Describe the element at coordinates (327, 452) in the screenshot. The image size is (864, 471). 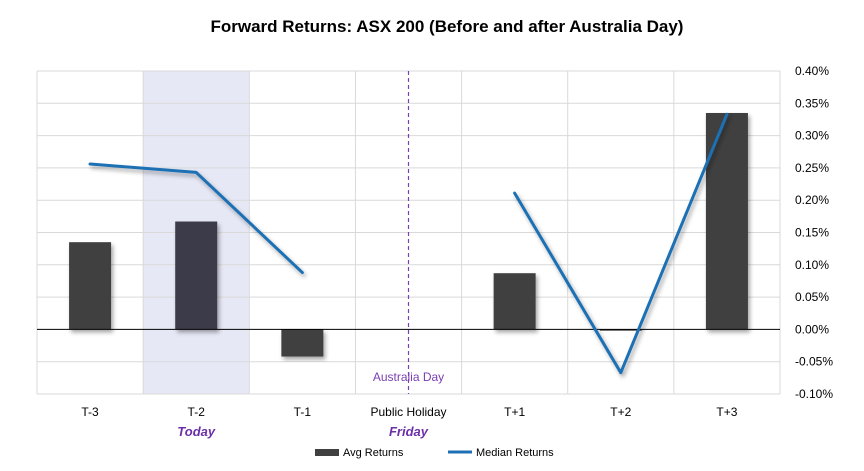
I see `legend-swatch-avg-returns` at that location.